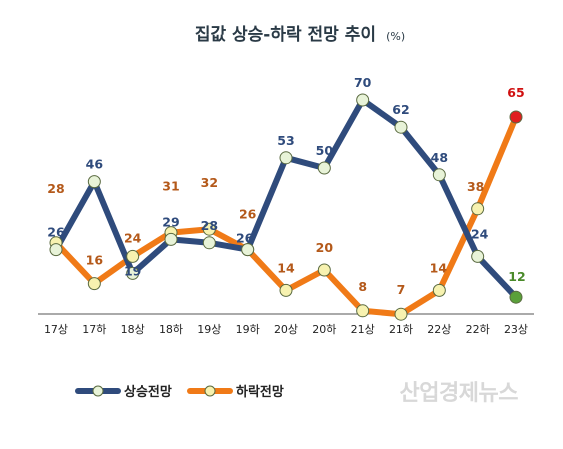  I want to click on data-label-up: 19, so click(132, 270).